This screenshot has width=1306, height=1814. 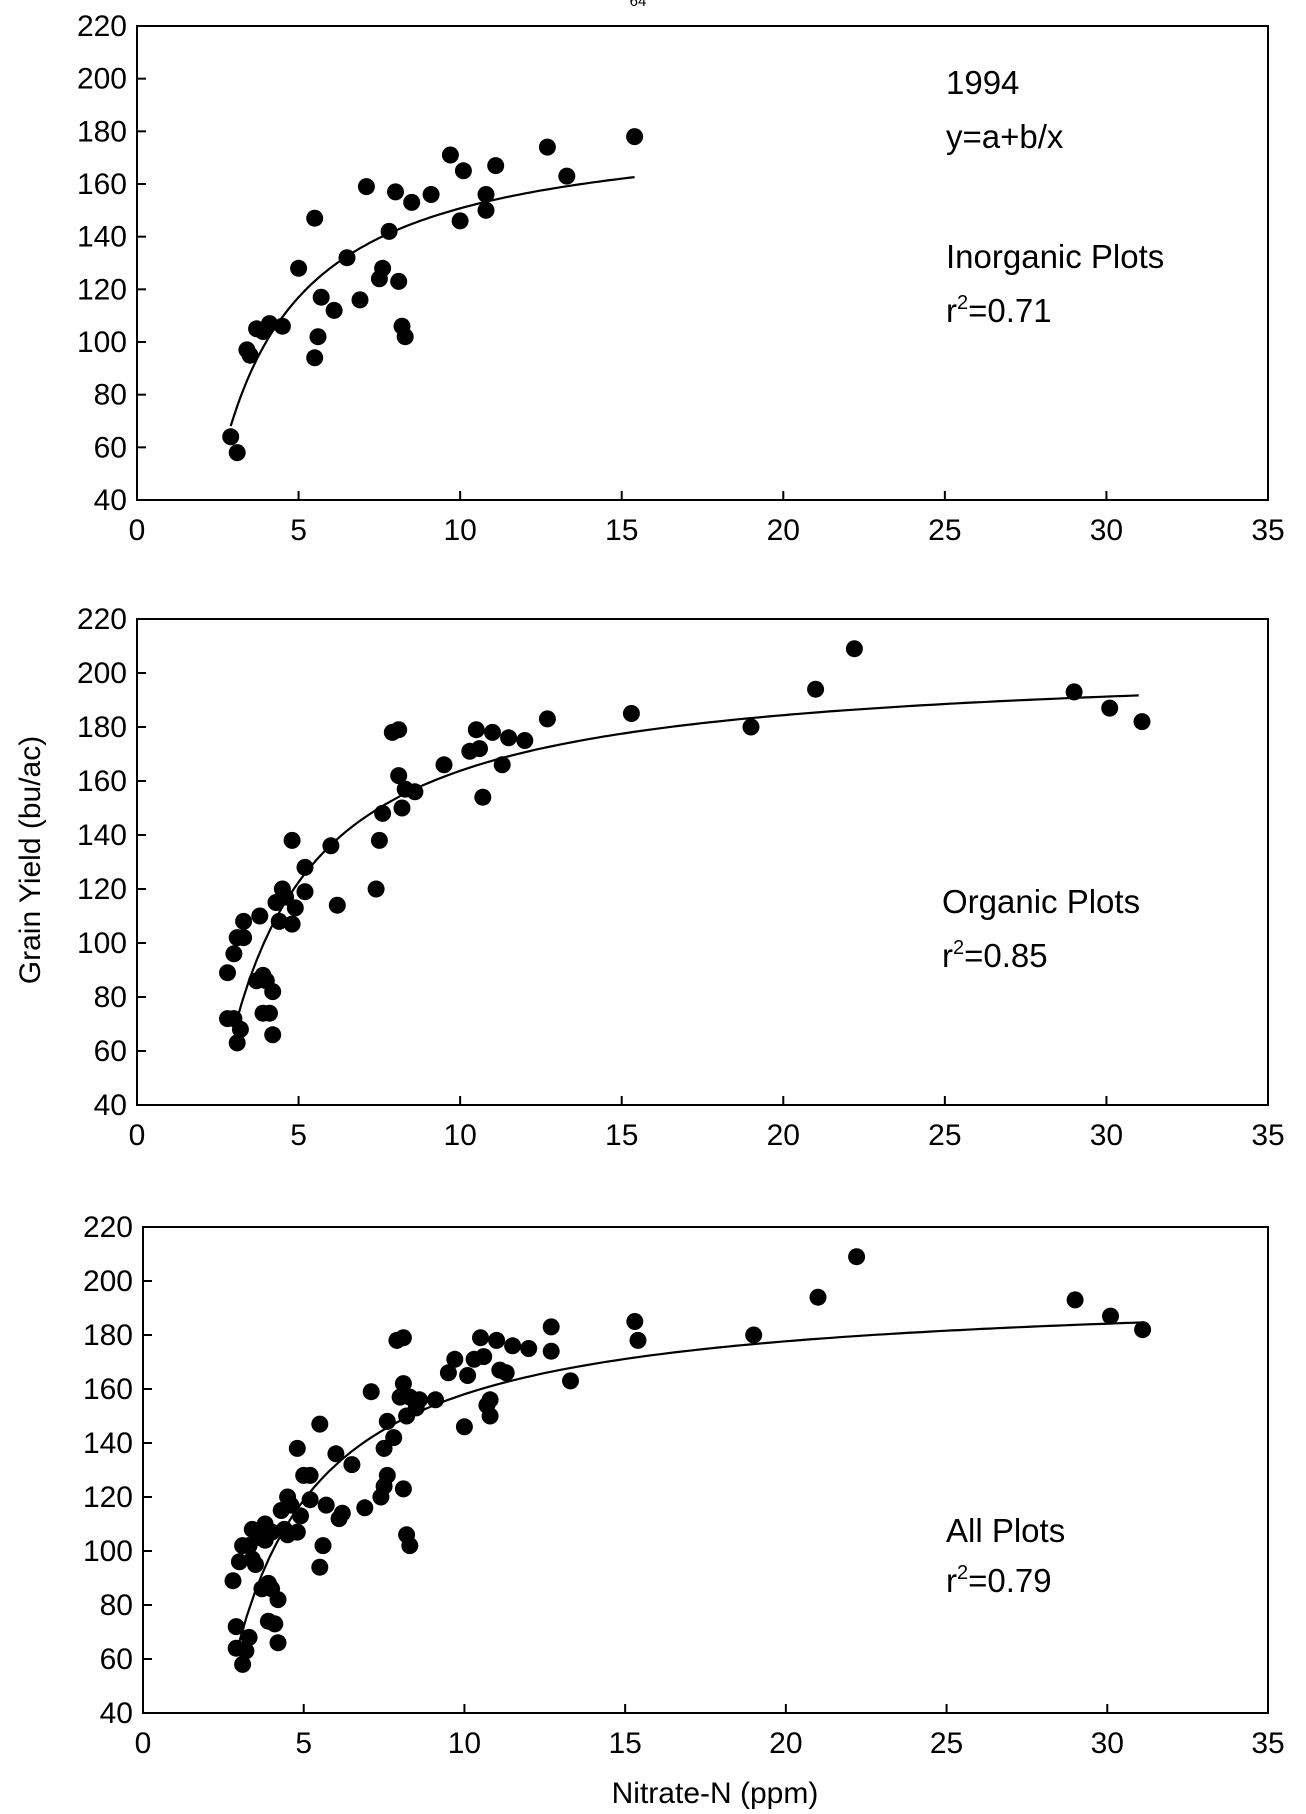 What do you see at coordinates (1107, 1743) in the screenshot?
I see `x-tick-label: 30` at bounding box center [1107, 1743].